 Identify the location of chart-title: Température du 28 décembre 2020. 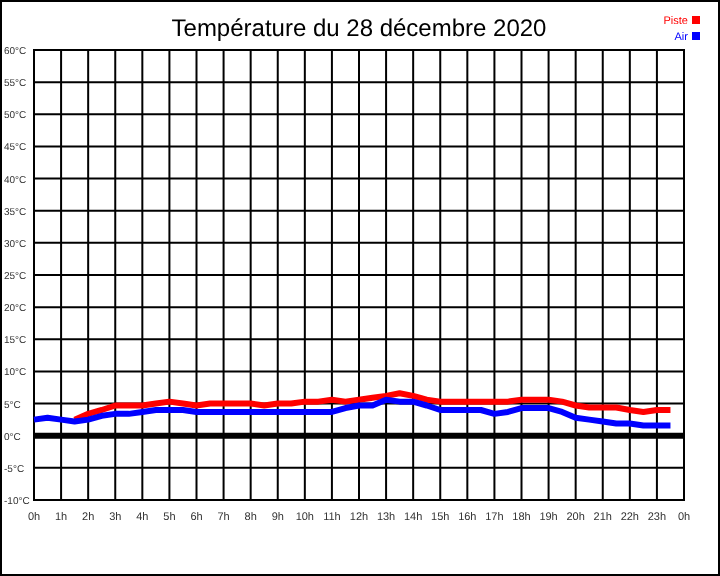
(359, 28).